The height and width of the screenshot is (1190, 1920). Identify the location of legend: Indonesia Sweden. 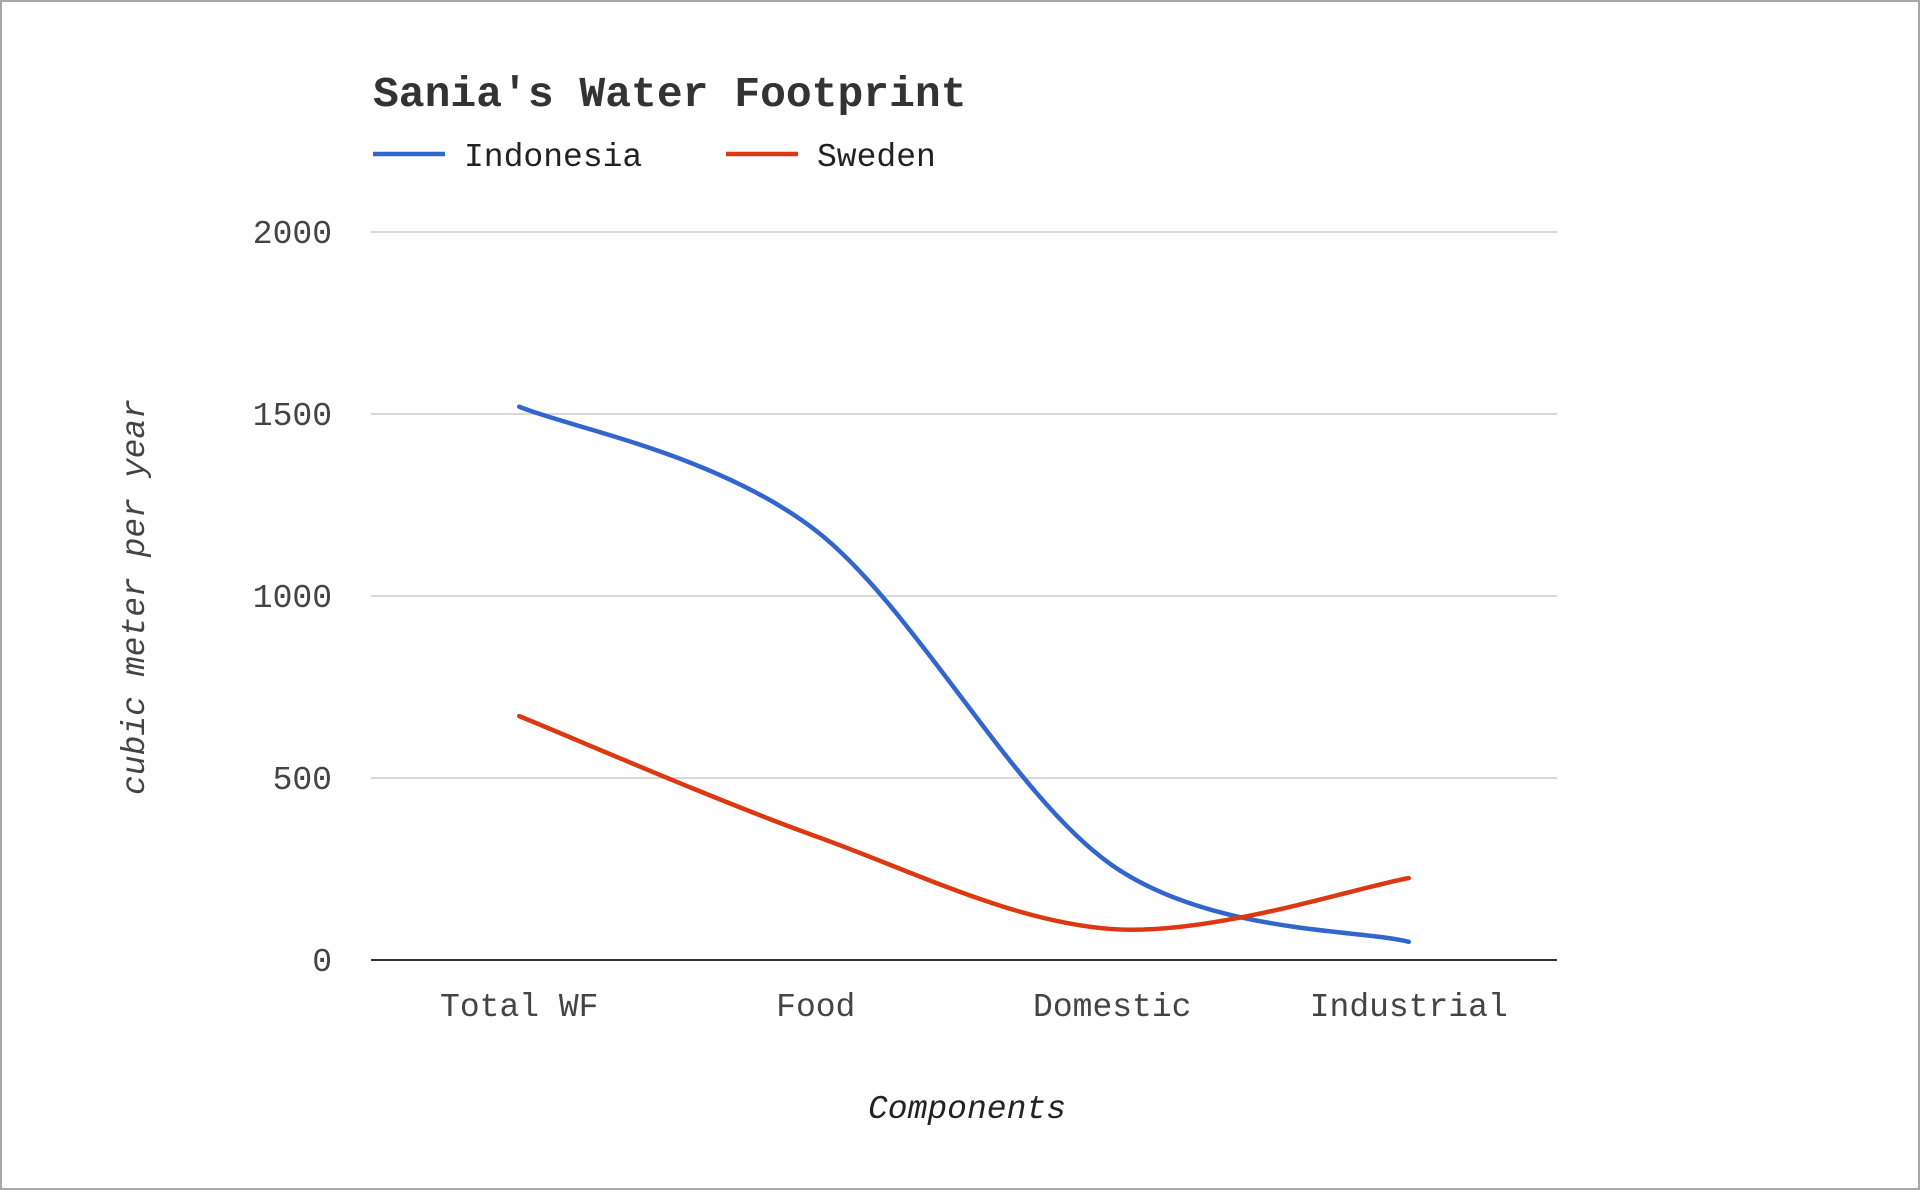
(654, 157).